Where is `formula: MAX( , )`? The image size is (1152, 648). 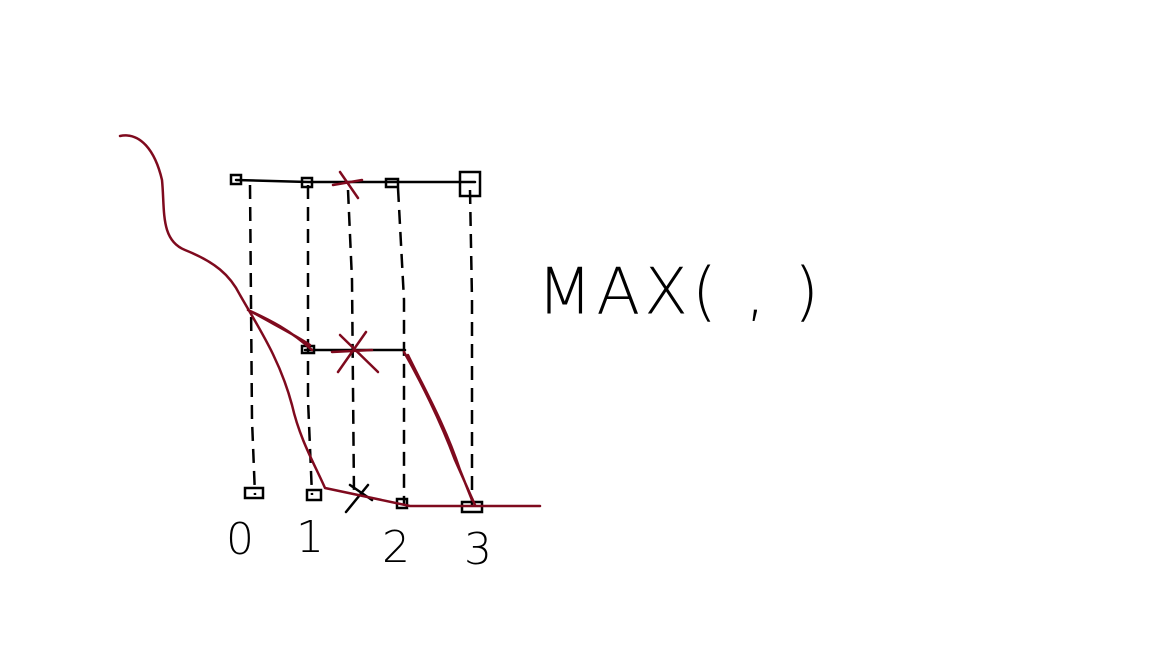
formula: MAX( , ) is located at coordinates (680, 293).